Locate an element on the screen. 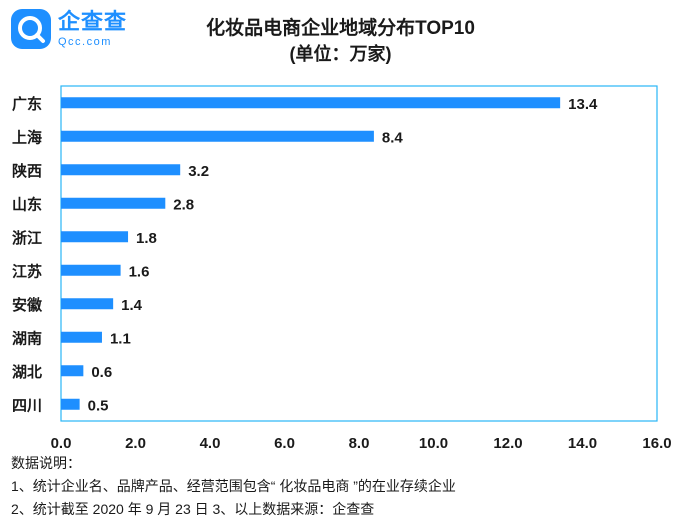 This screenshot has width=681, height=522. notes-line-2: 2、统计截至 2020 年 9 月 23 日 3、以上数据来源：企查查 is located at coordinates (193, 509).